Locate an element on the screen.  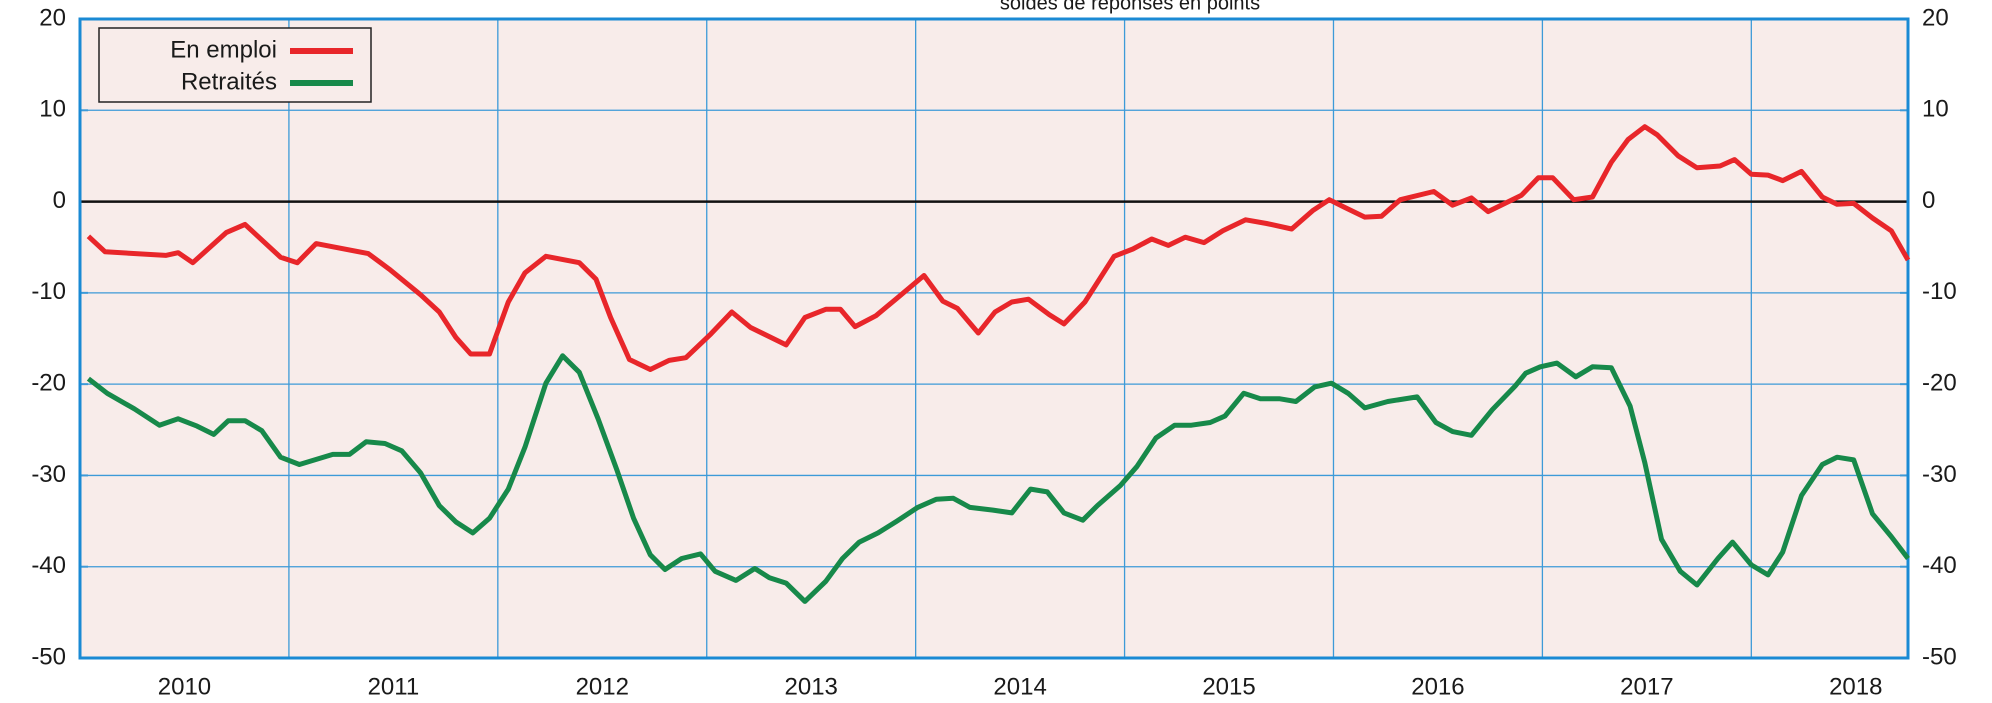
x-tick-label: 2014 is located at coordinates (1019, 686).